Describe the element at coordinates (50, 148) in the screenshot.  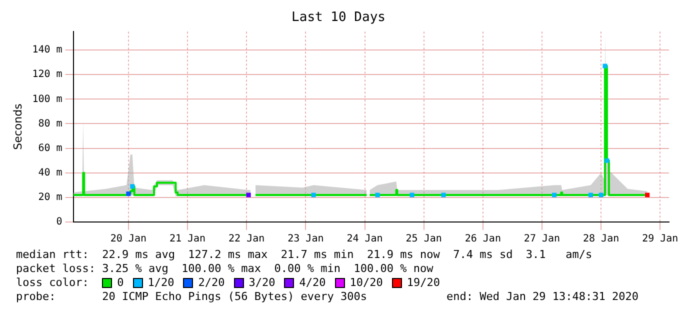
I see `y-tick-label: 60 m` at that location.